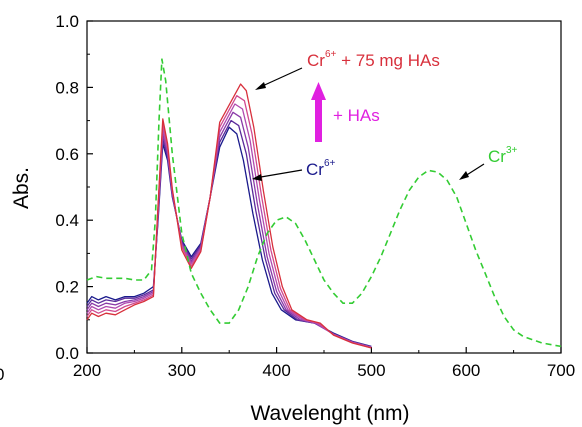 The width and height of the screenshot is (582, 427). I want to click on y-tick-label: 1.0, so click(67, 21).